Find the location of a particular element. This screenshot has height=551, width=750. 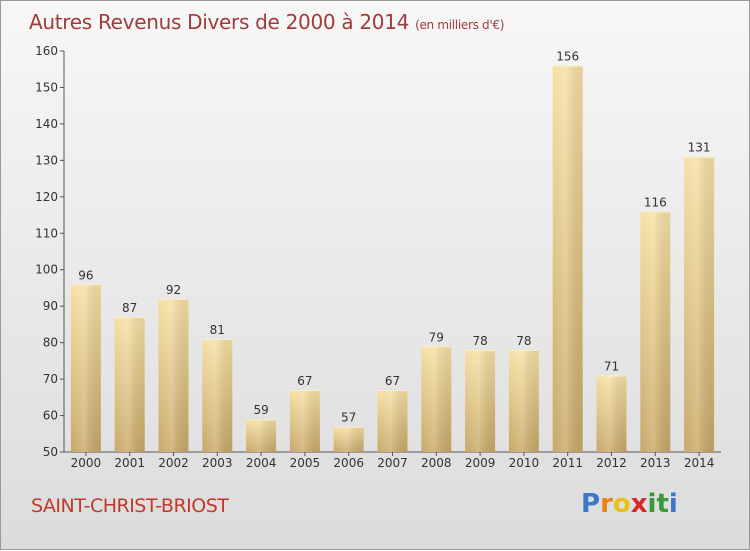

value-label: 131 is located at coordinates (699, 148).